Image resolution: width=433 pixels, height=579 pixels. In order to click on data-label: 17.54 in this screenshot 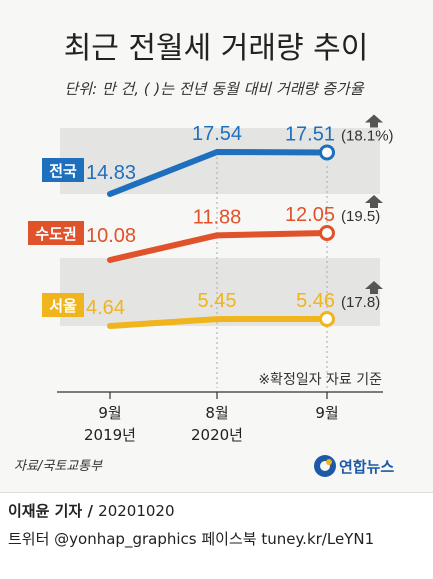, I will do `click(217, 134)`.